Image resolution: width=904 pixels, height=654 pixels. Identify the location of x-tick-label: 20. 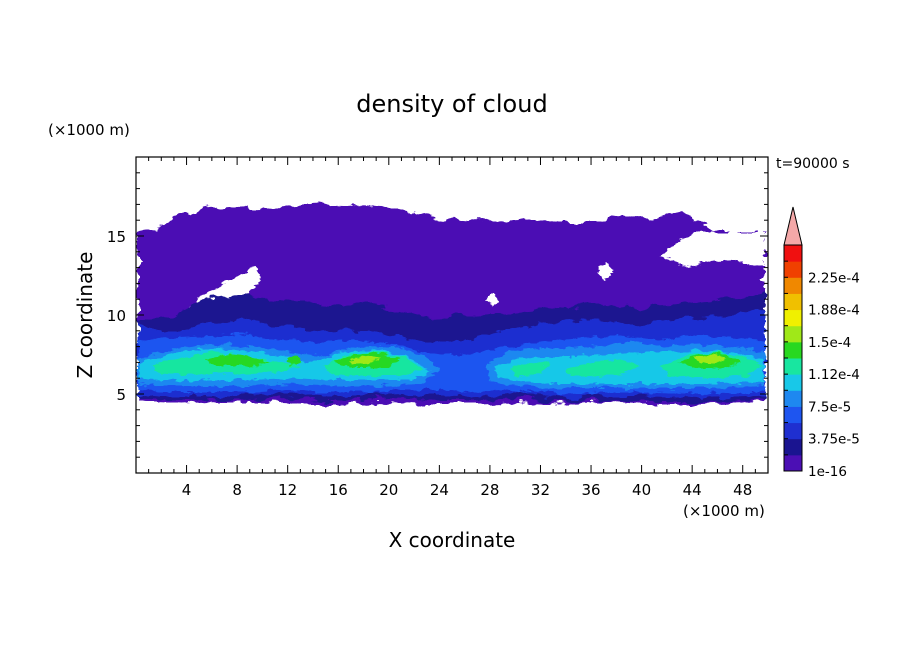
(388, 490).